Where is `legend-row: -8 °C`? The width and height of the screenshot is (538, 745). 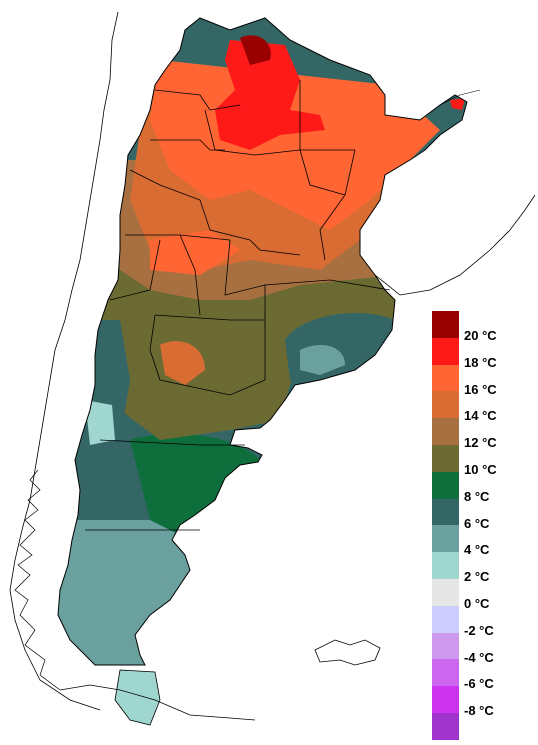 legend-row: -8 °C is located at coordinates (482, 702).